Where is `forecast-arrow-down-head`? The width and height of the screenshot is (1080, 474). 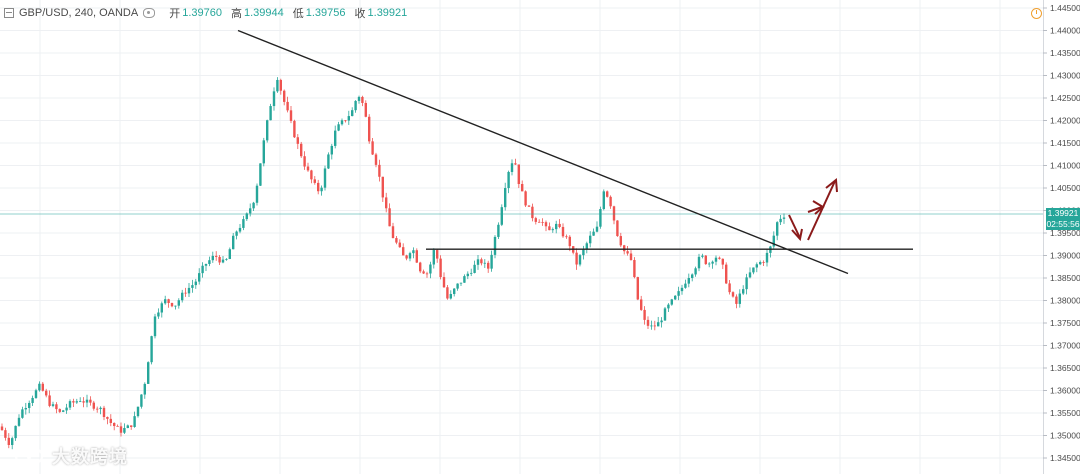 forecast-arrow-down-head is located at coordinates (797, 235).